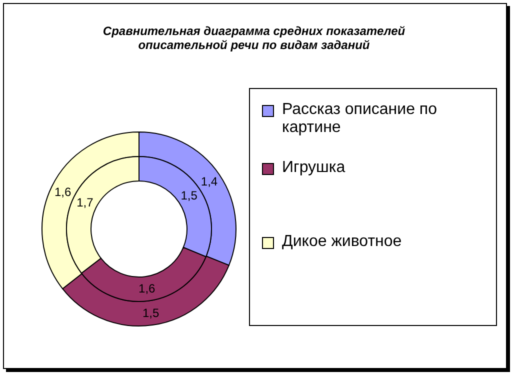 The width and height of the screenshot is (516, 378). Describe the element at coordinates (360, 119) in the screenshot. I see `legend-label: Рассказ описание по картине` at that location.